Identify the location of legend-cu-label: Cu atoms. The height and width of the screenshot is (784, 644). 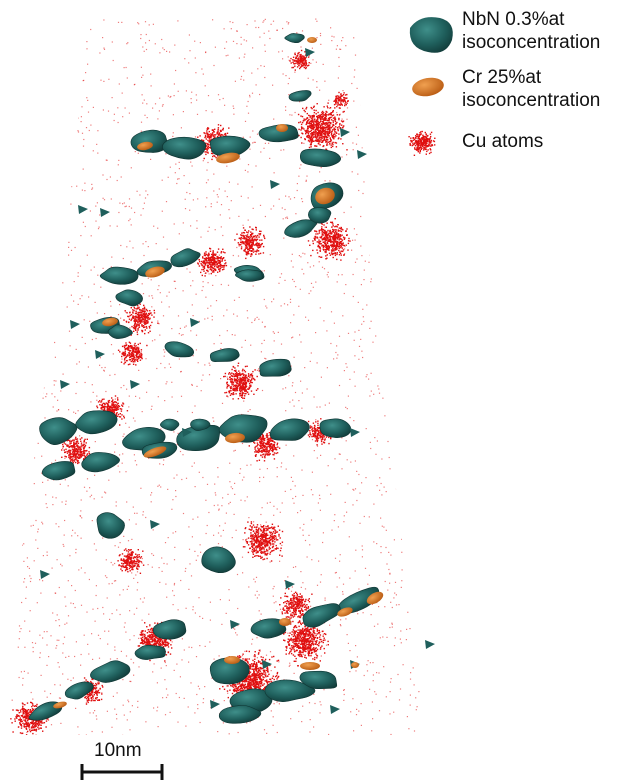
(502, 141).